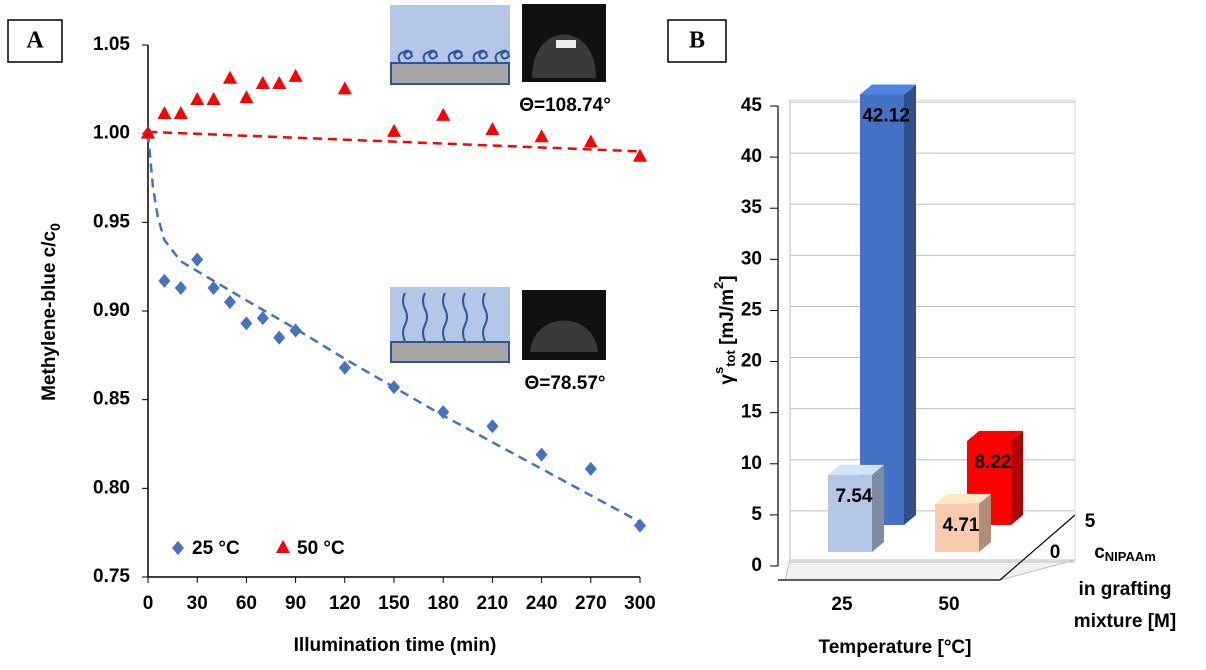 This screenshot has height=670, width=1206. Describe the element at coordinates (542, 603) in the screenshot. I see `x-tick-label: 240` at that location.